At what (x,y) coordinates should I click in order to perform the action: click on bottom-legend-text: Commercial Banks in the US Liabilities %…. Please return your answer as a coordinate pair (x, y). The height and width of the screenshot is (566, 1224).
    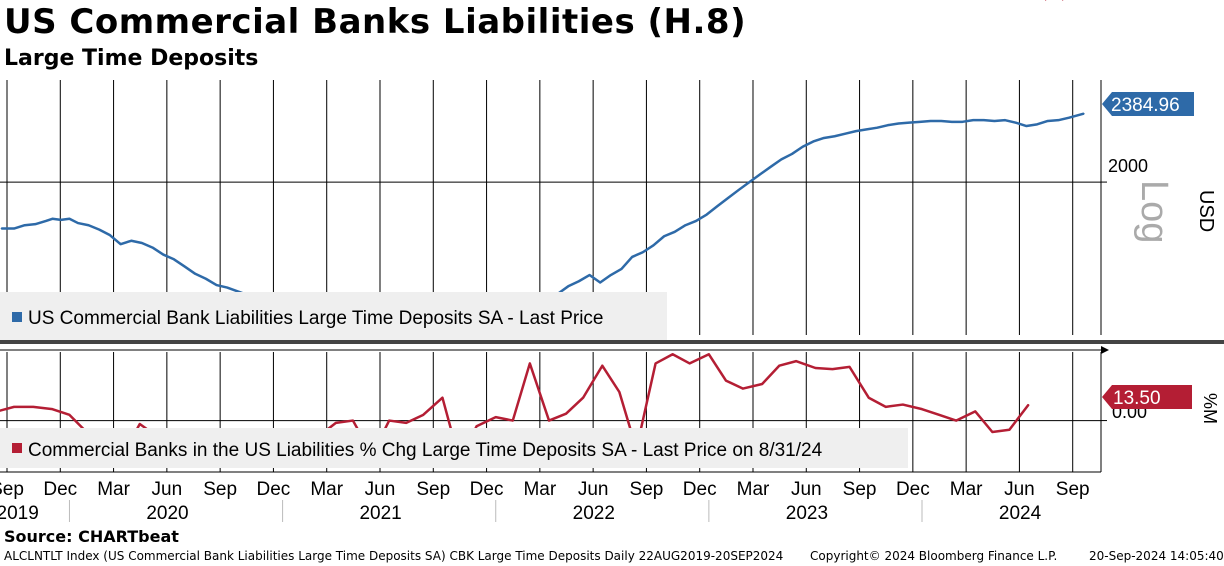
    Looking at the image, I should click on (425, 450).